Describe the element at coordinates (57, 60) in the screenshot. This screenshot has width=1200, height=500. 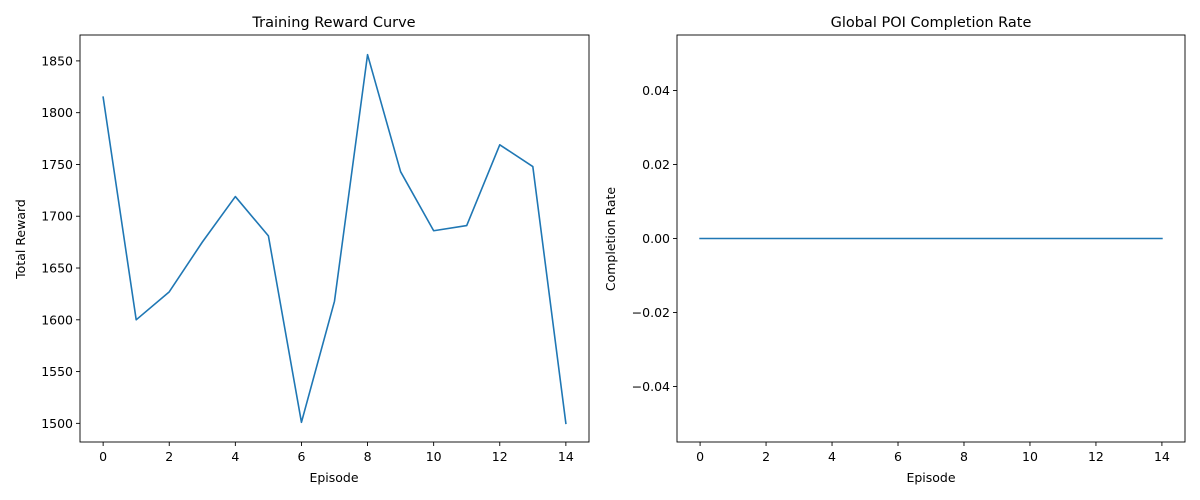
I see `y-tick-label: 1850` at that location.